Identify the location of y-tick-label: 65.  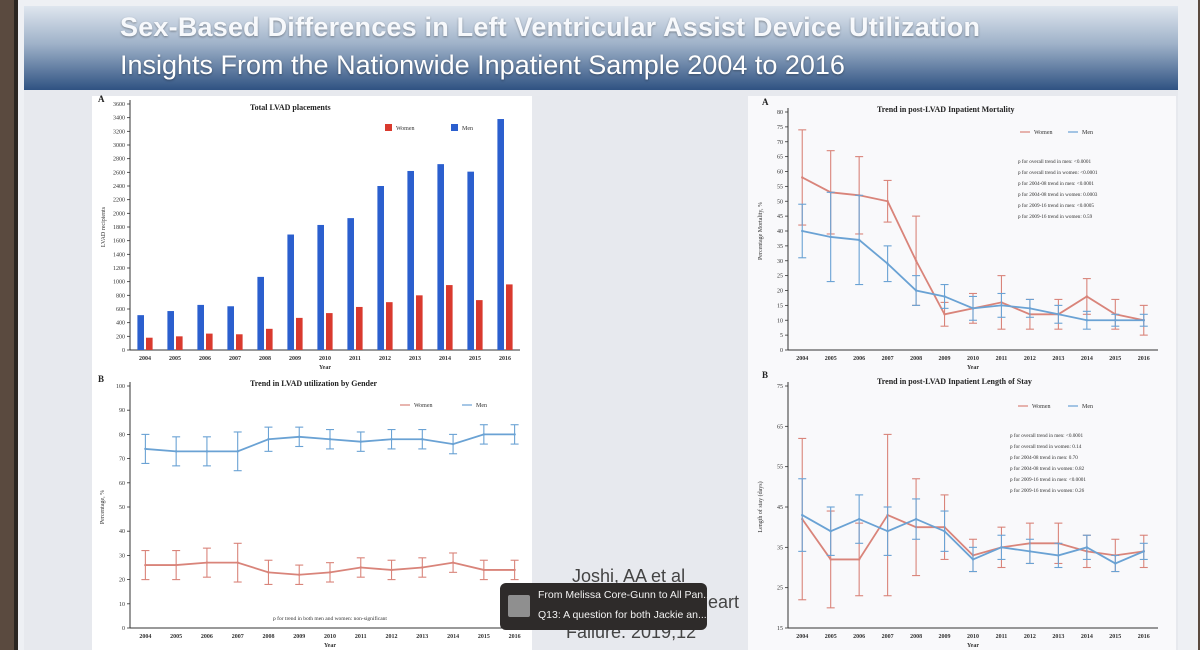
(780, 427).